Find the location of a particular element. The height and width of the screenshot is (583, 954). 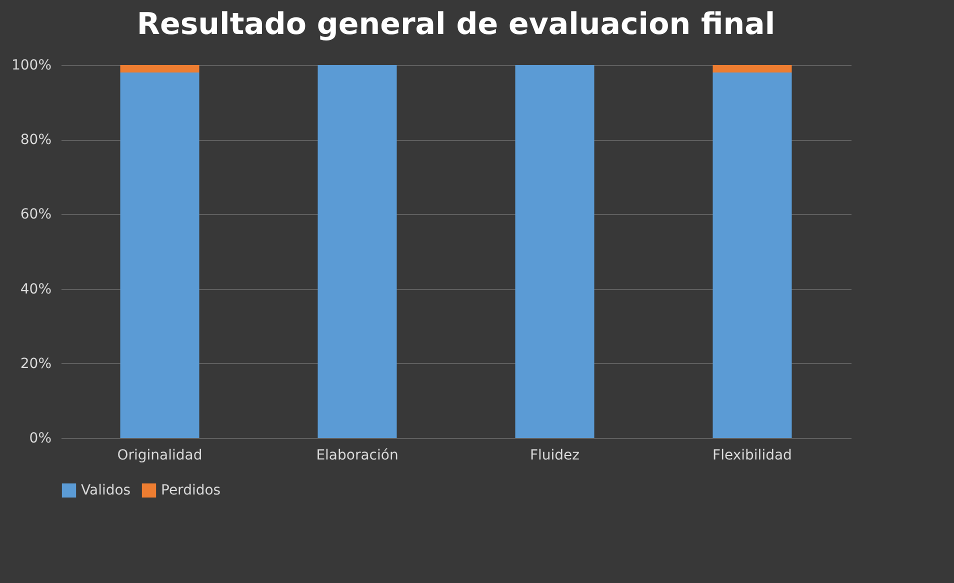

y-tick-label: 40% is located at coordinates (36, 289).